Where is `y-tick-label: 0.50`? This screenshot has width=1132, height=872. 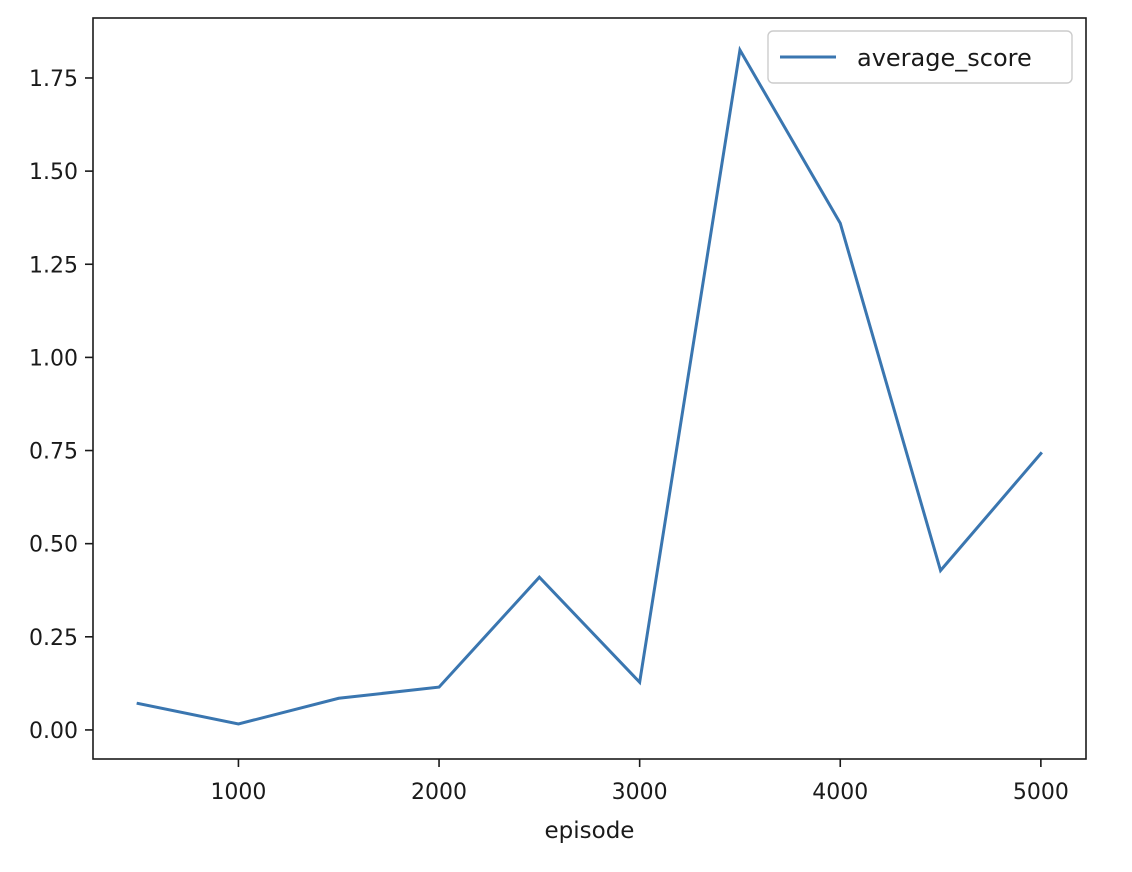
y-tick-label: 0.50 is located at coordinates (53, 545).